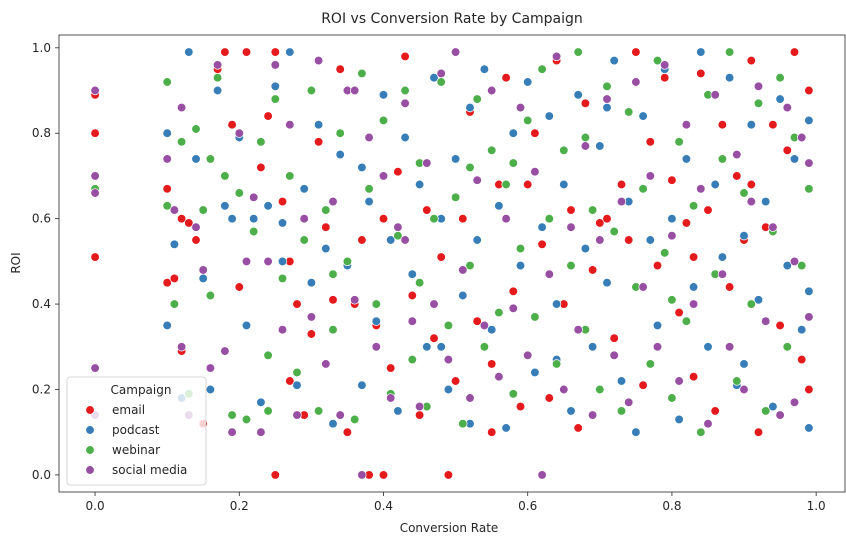 The image size is (846, 547). What do you see at coordinates (149, 470) in the screenshot?
I see `legend-label-social-media: social media` at bounding box center [149, 470].